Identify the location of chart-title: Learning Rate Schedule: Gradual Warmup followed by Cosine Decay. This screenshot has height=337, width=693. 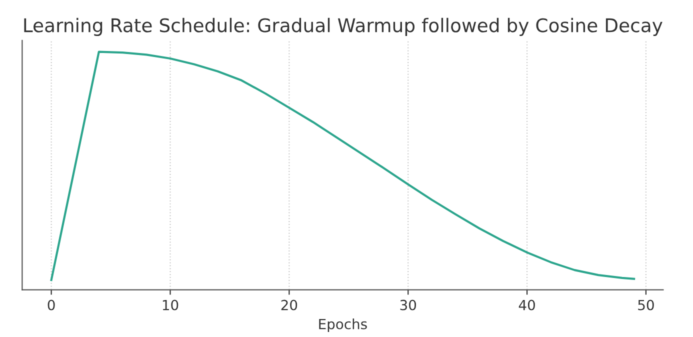
(343, 27).